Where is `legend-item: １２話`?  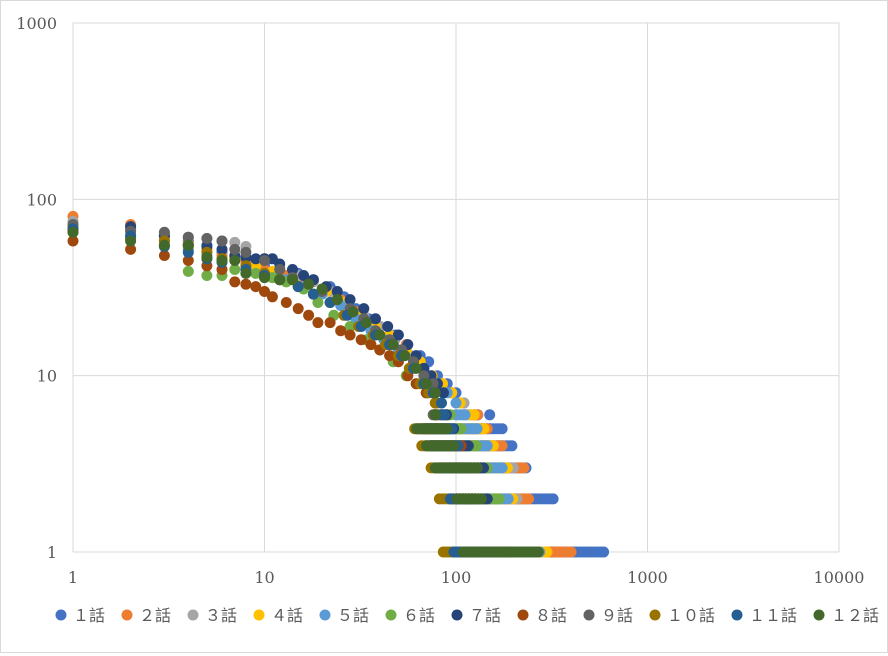 legend-item: １２話 is located at coordinates (846, 615).